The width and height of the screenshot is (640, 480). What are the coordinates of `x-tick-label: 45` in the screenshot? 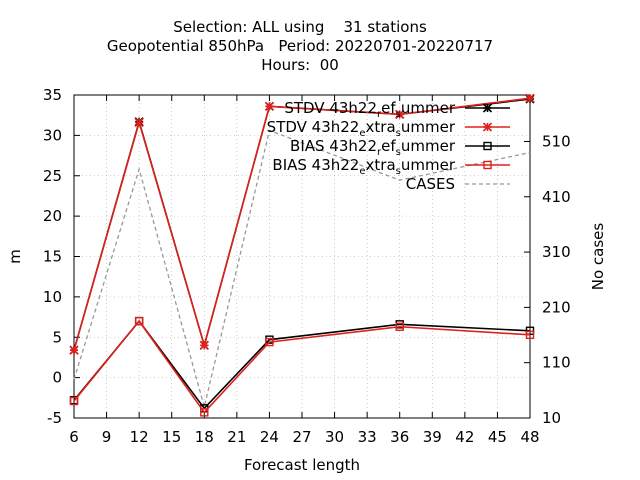 It's located at (497, 437).